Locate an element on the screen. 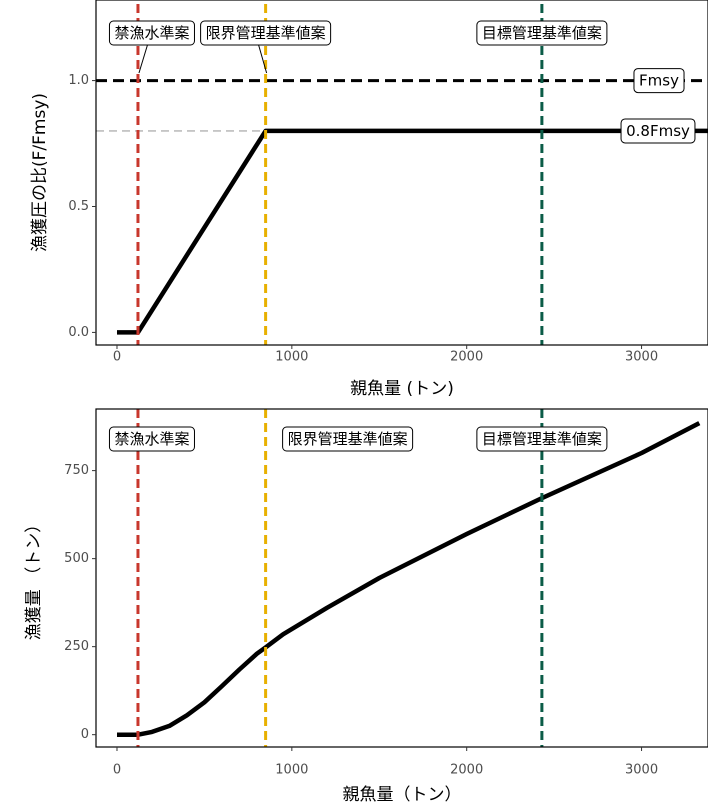 This screenshot has width=708, height=804. hline-label-fmsy: Fmsy is located at coordinates (659, 81).